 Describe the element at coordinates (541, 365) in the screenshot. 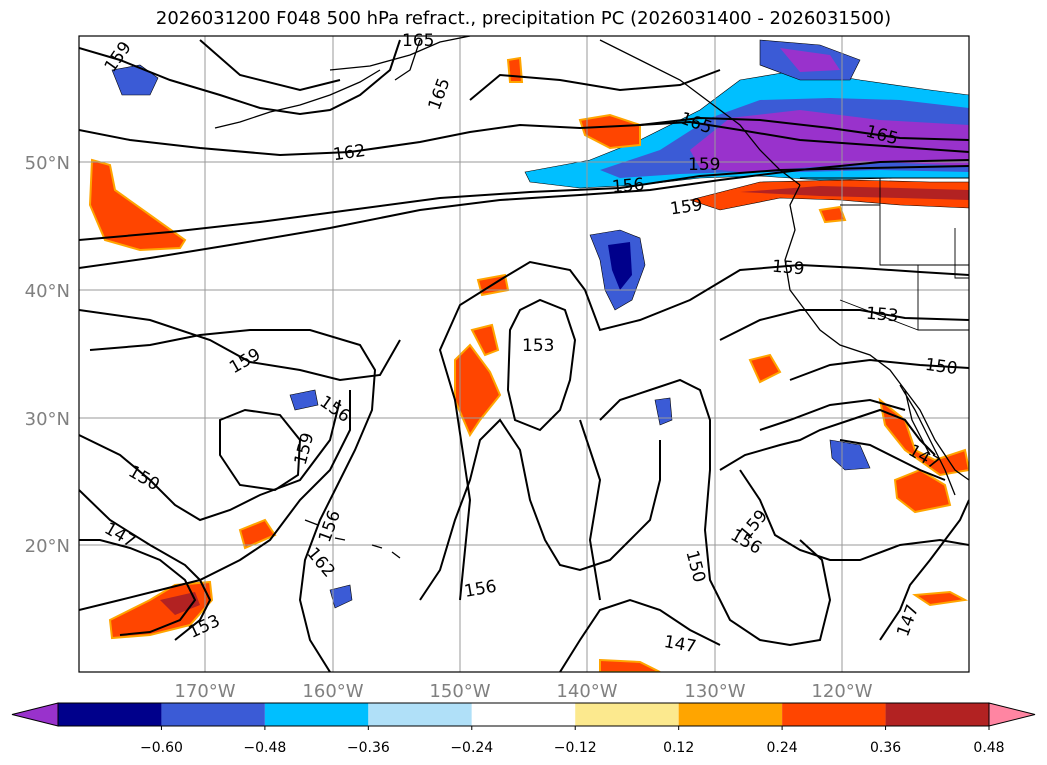

I see `contour-153-loop` at that location.